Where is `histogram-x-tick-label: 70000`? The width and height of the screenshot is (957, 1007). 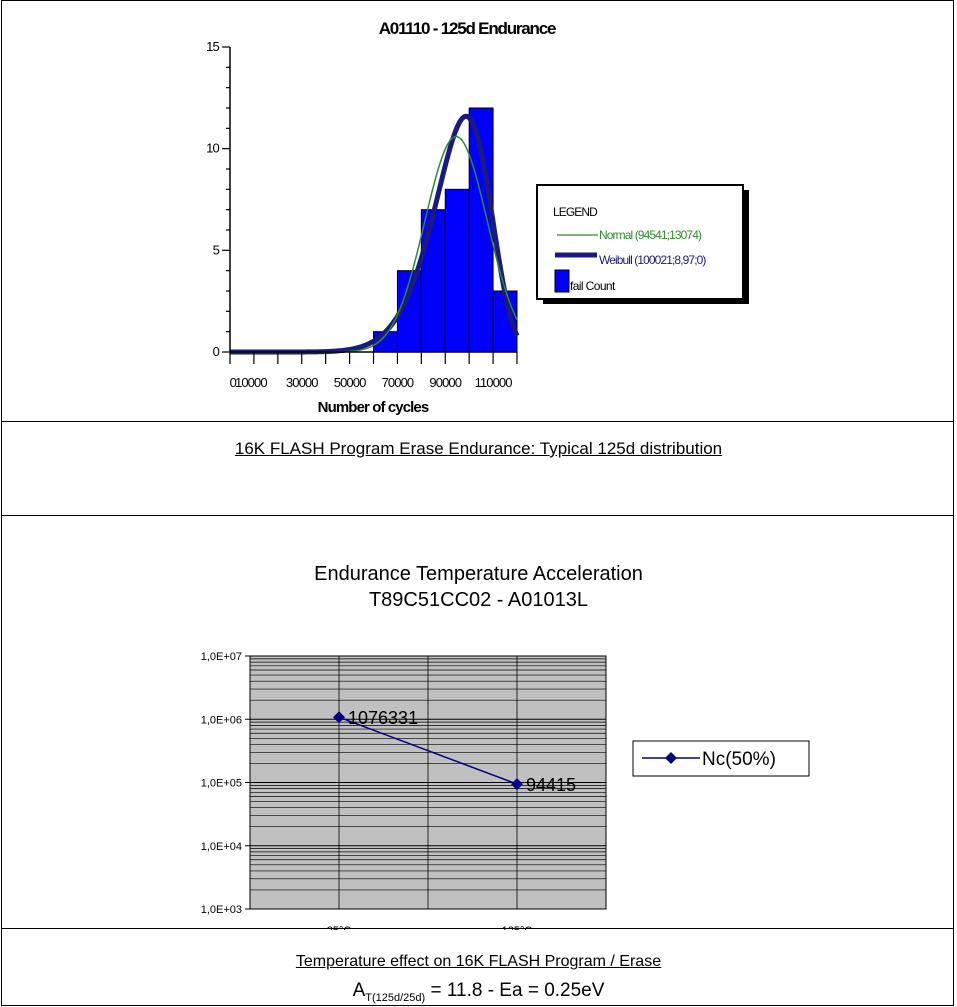 histogram-x-tick-label: 70000 is located at coordinates (398, 382).